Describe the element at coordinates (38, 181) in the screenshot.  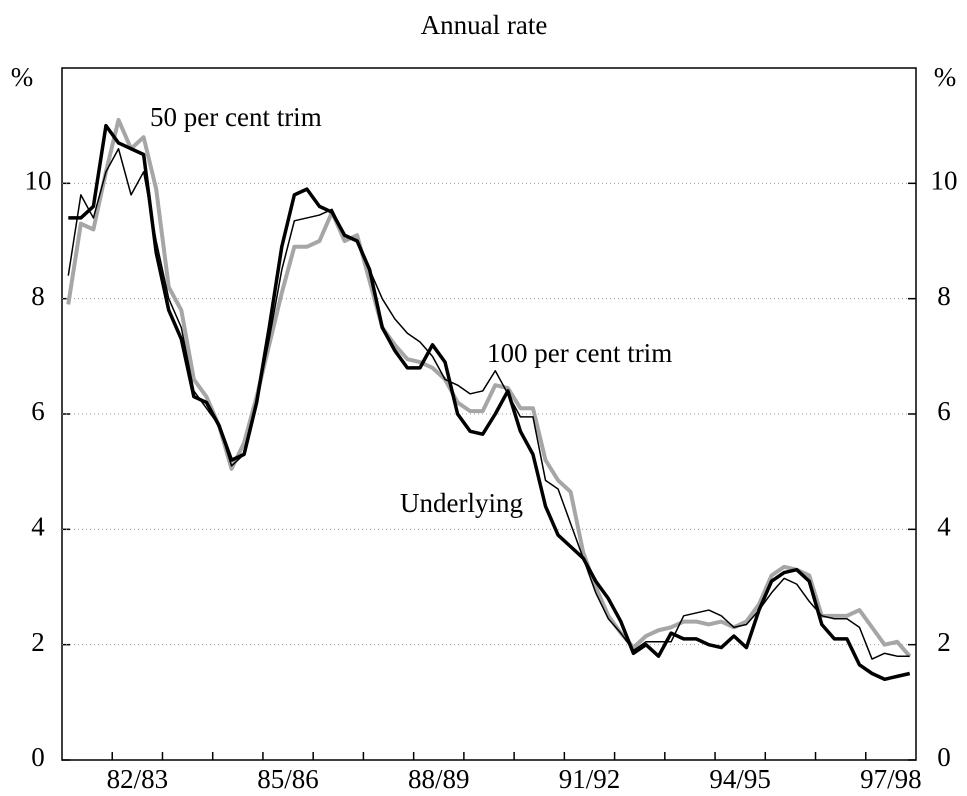
I see `y-tick-label: 10` at that location.